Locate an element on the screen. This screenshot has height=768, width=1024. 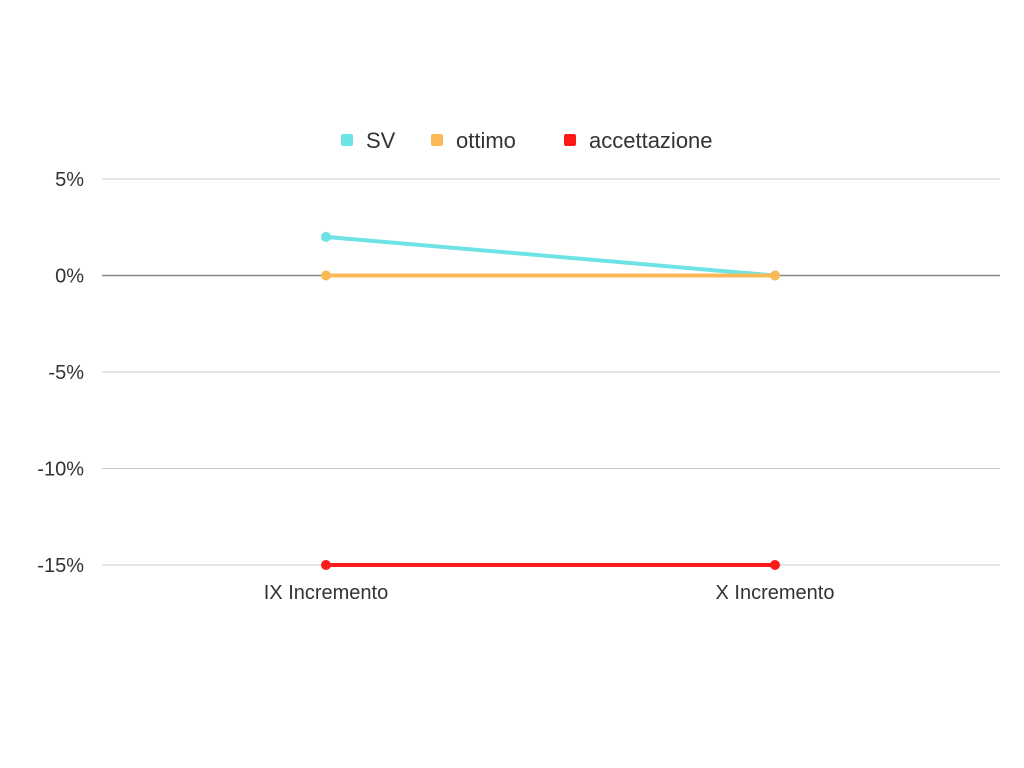
data-point-SV is located at coordinates (326, 236).